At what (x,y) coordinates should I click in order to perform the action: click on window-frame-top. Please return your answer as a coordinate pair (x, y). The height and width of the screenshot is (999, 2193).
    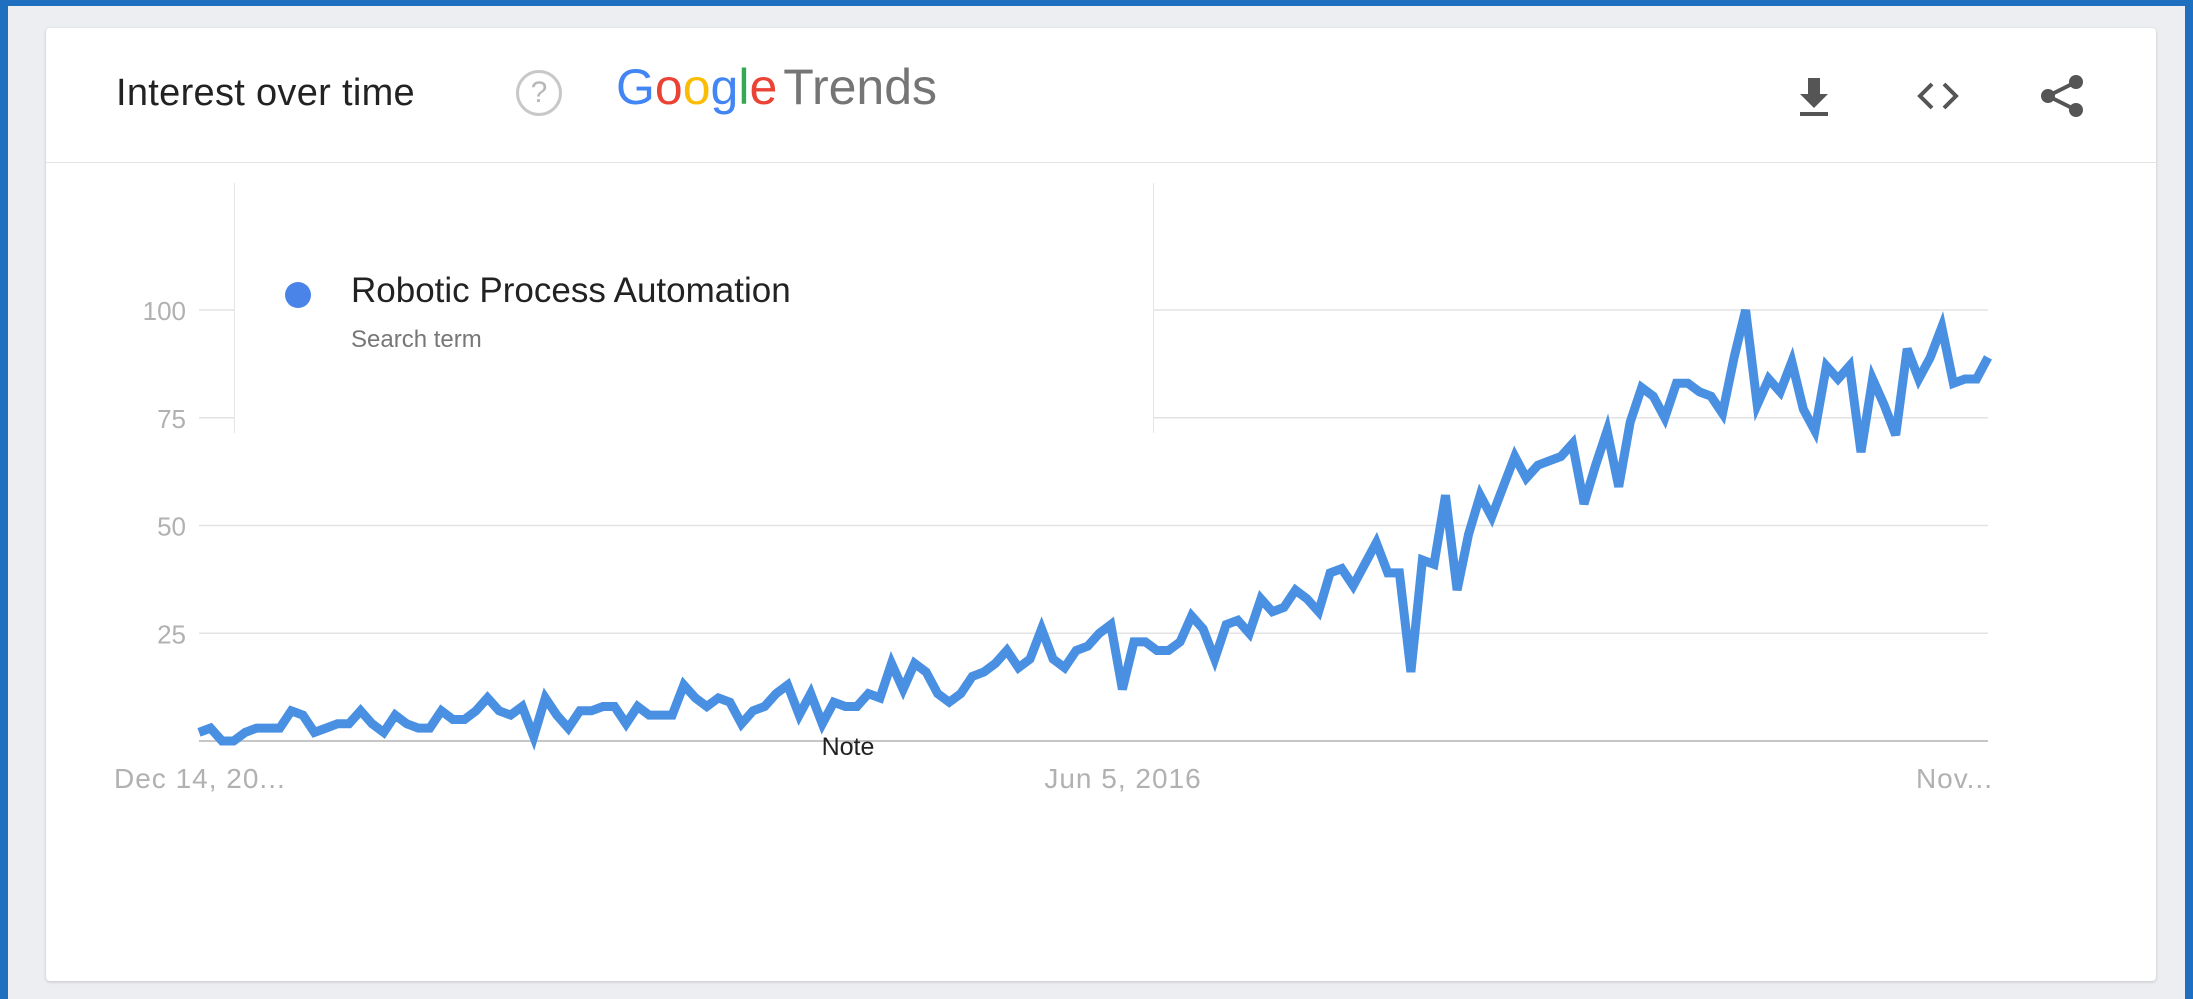
    Looking at the image, I should click on (1096, 3).